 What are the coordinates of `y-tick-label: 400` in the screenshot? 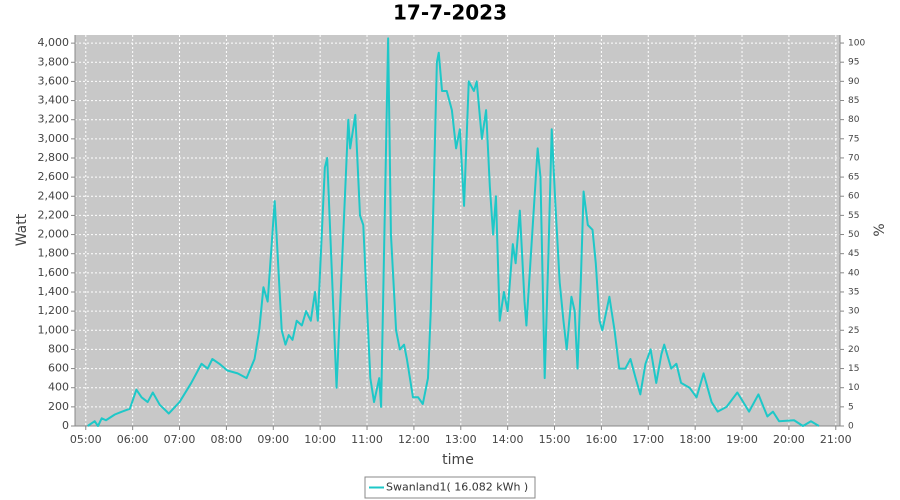 It's located at (58, 387).